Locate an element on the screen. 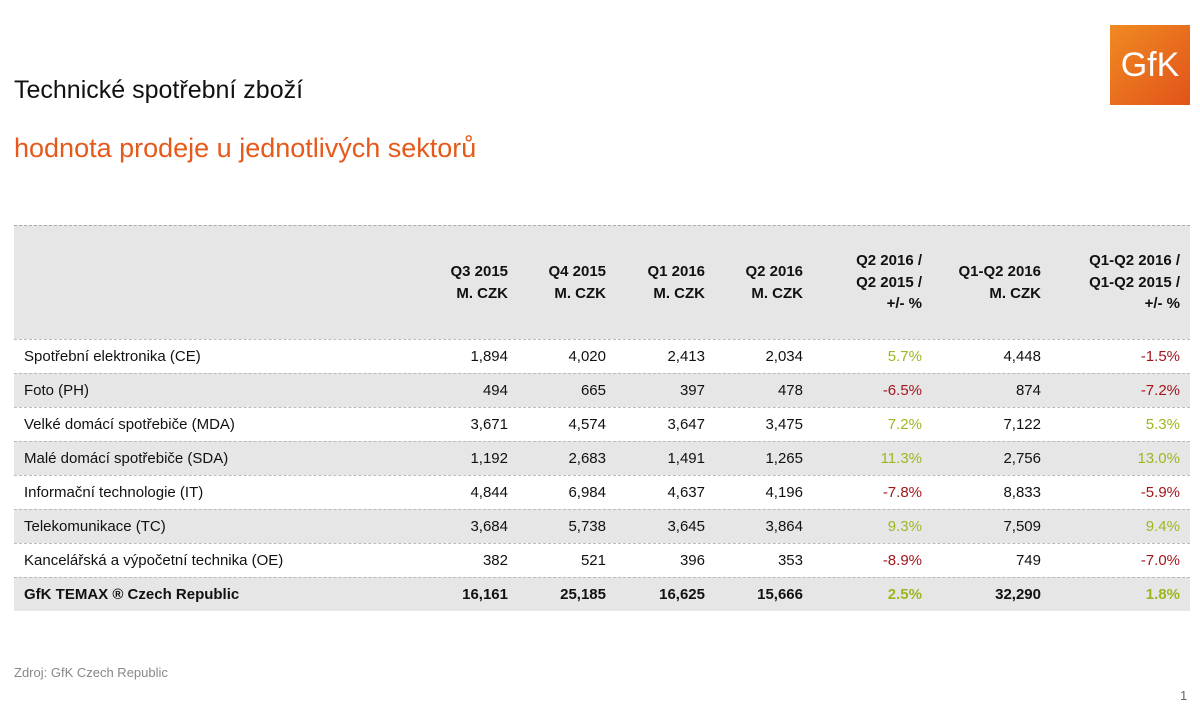 This screenshot has height=713, width=1200. row-label: Spotřební elektronika (CE) is located at coordinates (112, 356).